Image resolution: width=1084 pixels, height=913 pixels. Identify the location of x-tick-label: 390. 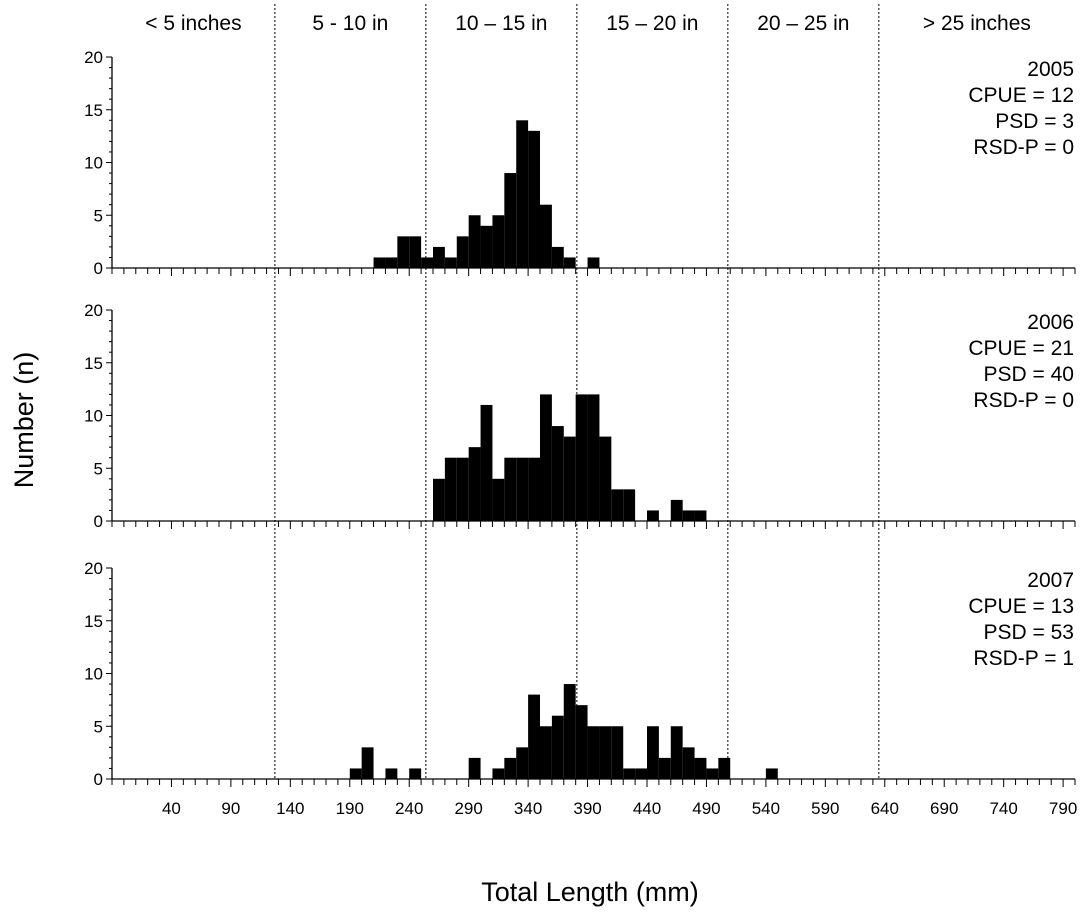
(587, 808).